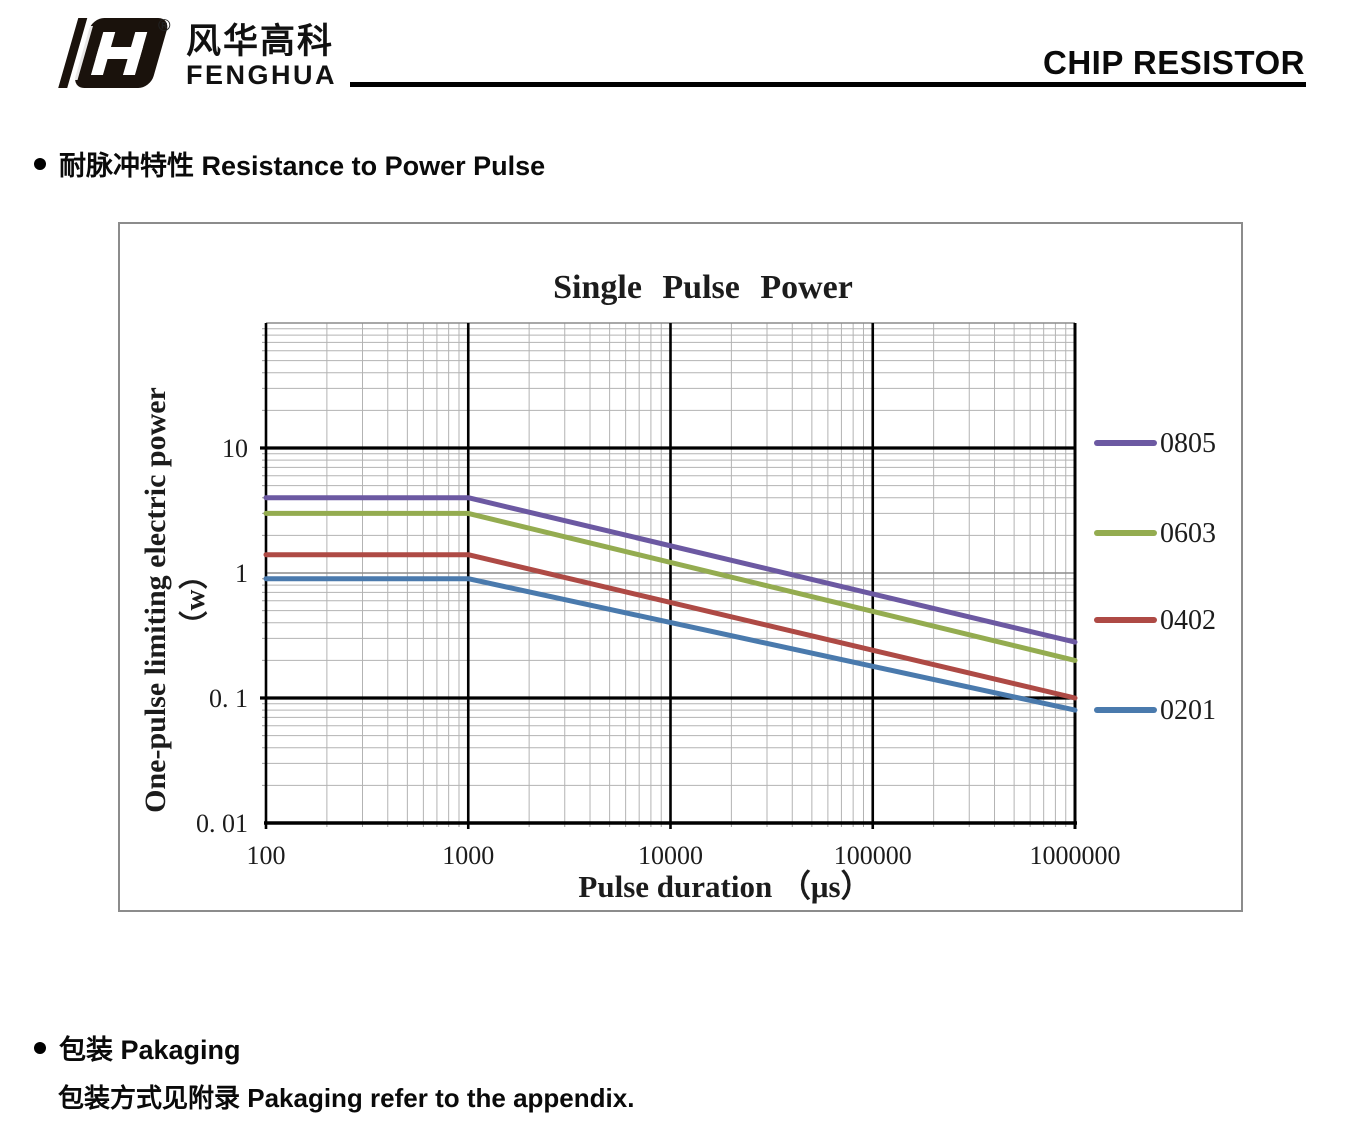  I want to click on y-axis-unit-label: （w）, so click(194, 600).